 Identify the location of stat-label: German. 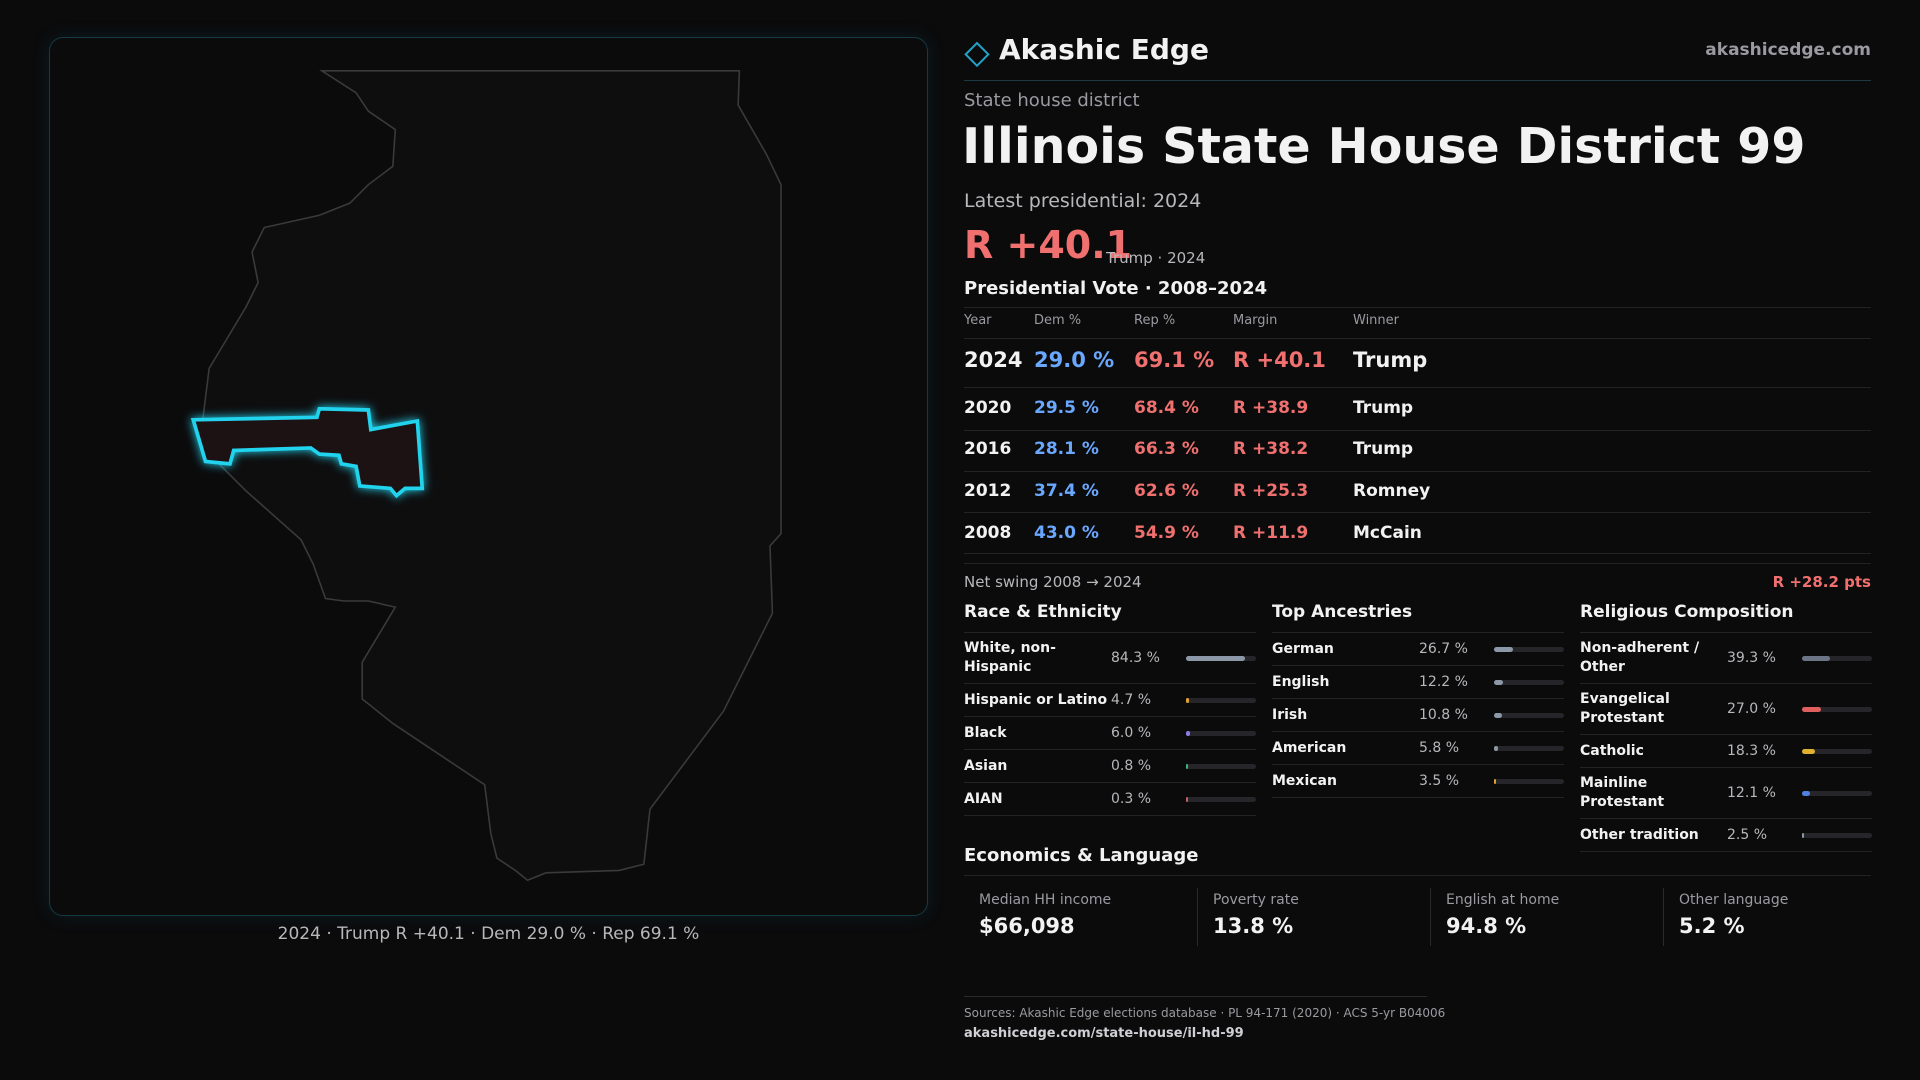
(1303, 648).